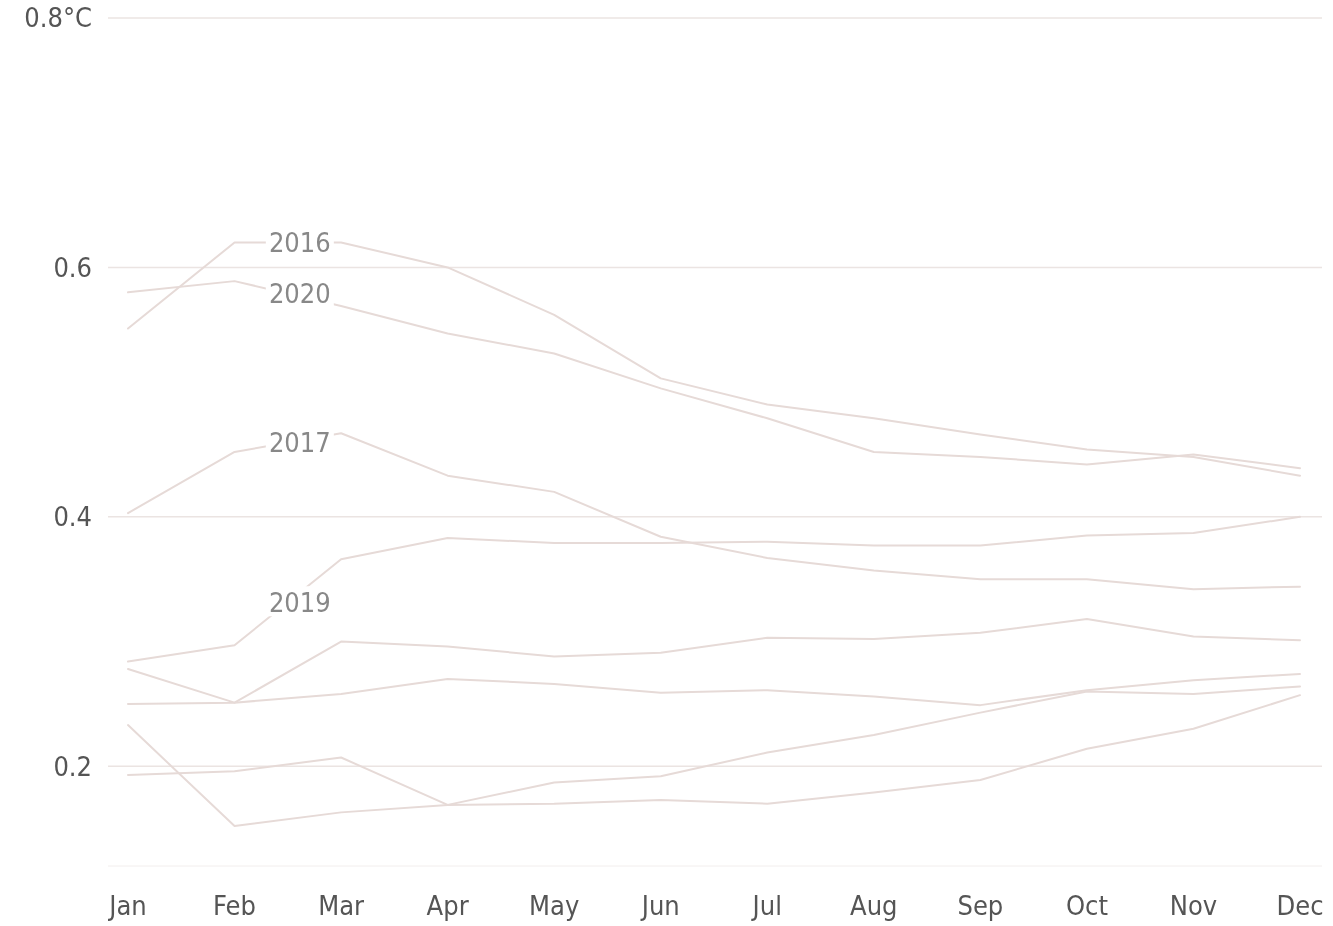 This screenshot has height=926, width=1333. Describe the element at coordinates (980, 906) in the screenshot. I see `x-tick-label: Sep` at that location.